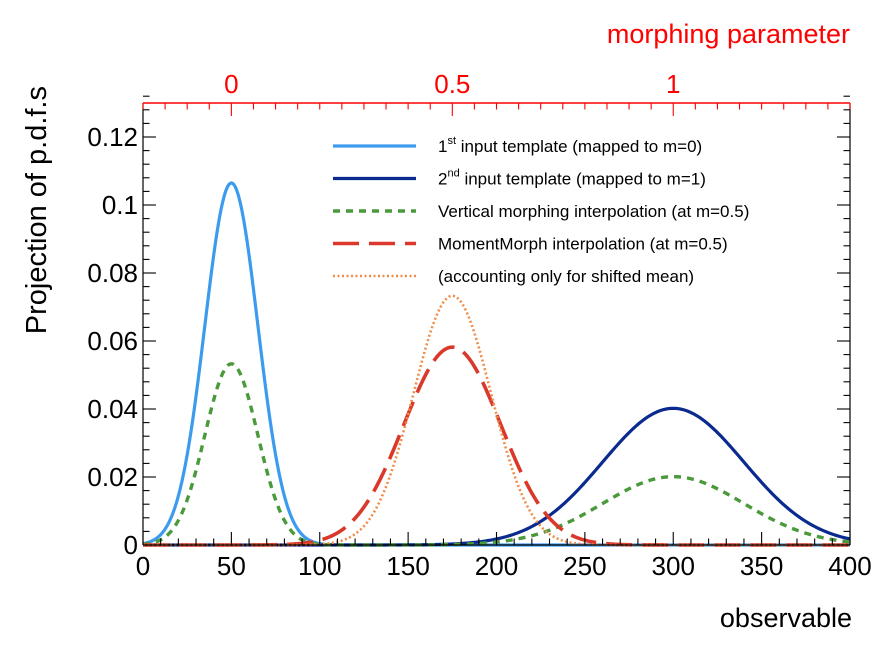  What do you see at coordinates (37, 210) in the screenshot?
I see `y-axis-label: Projection of p.d.f.s` at bounding box center [37, 210].